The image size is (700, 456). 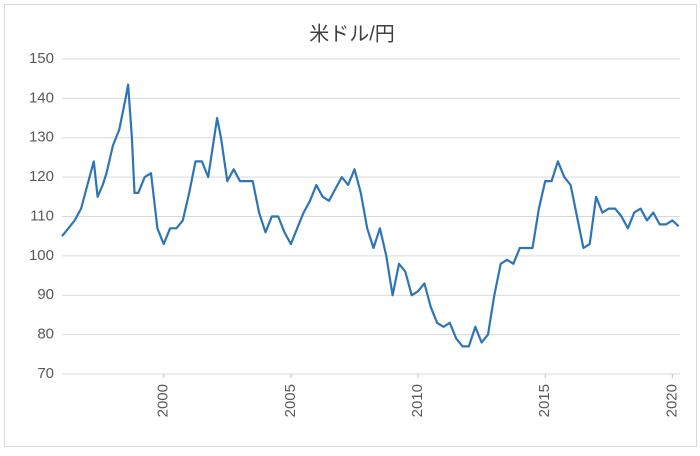 I want to click on y-tick-label: 120, so click(x=41, y=176).